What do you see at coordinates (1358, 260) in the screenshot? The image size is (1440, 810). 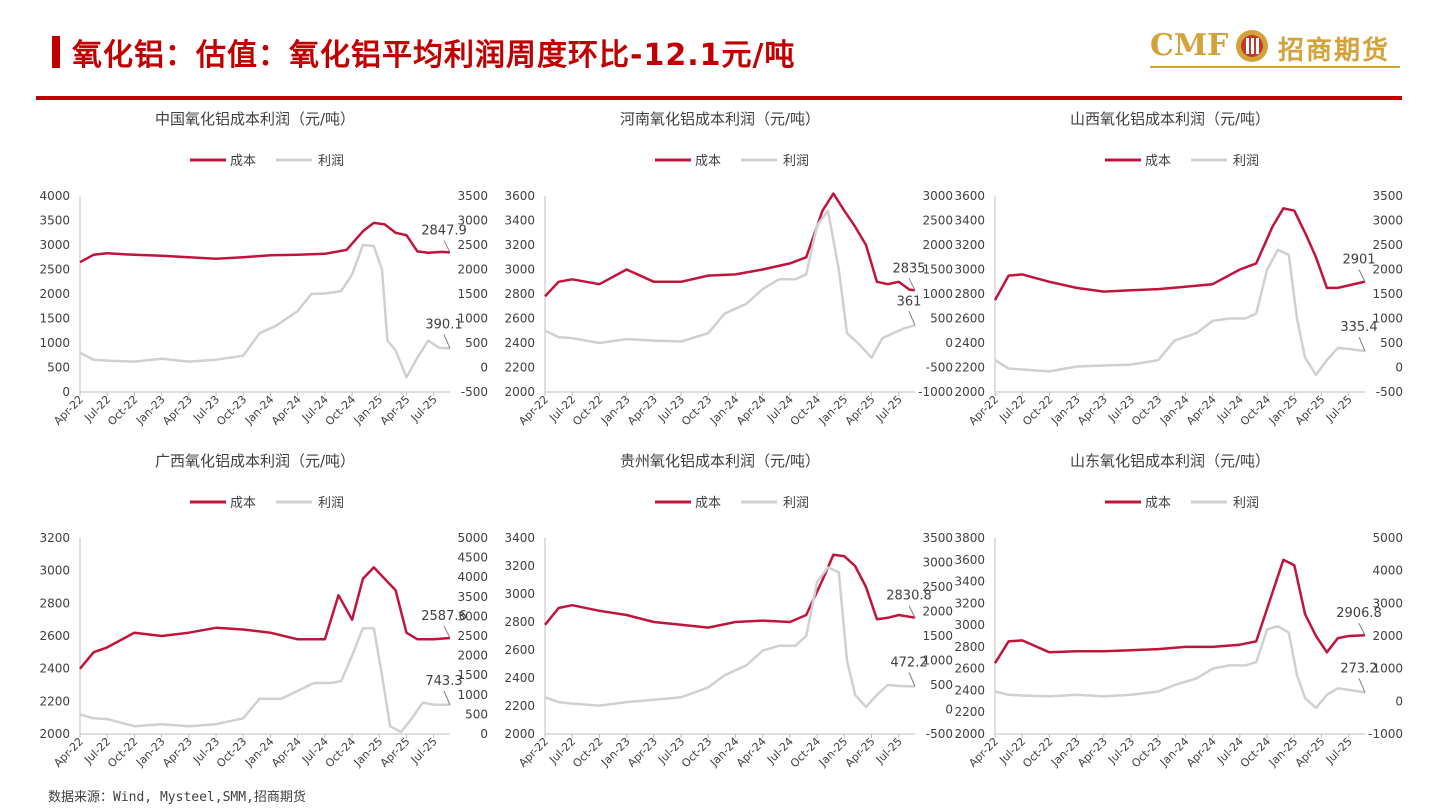 I see `cost-end-label: 2901` at bounding box center [1358, 260].